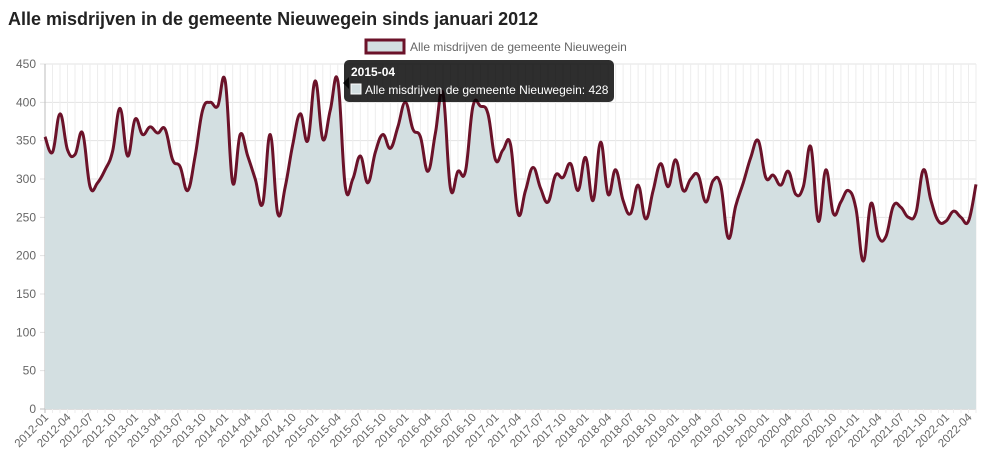 The width and height of the screenshot is (982, 470). I want to click on legend: Alle misdrijven de gemeente Nieuwegein, so click(495, 46).